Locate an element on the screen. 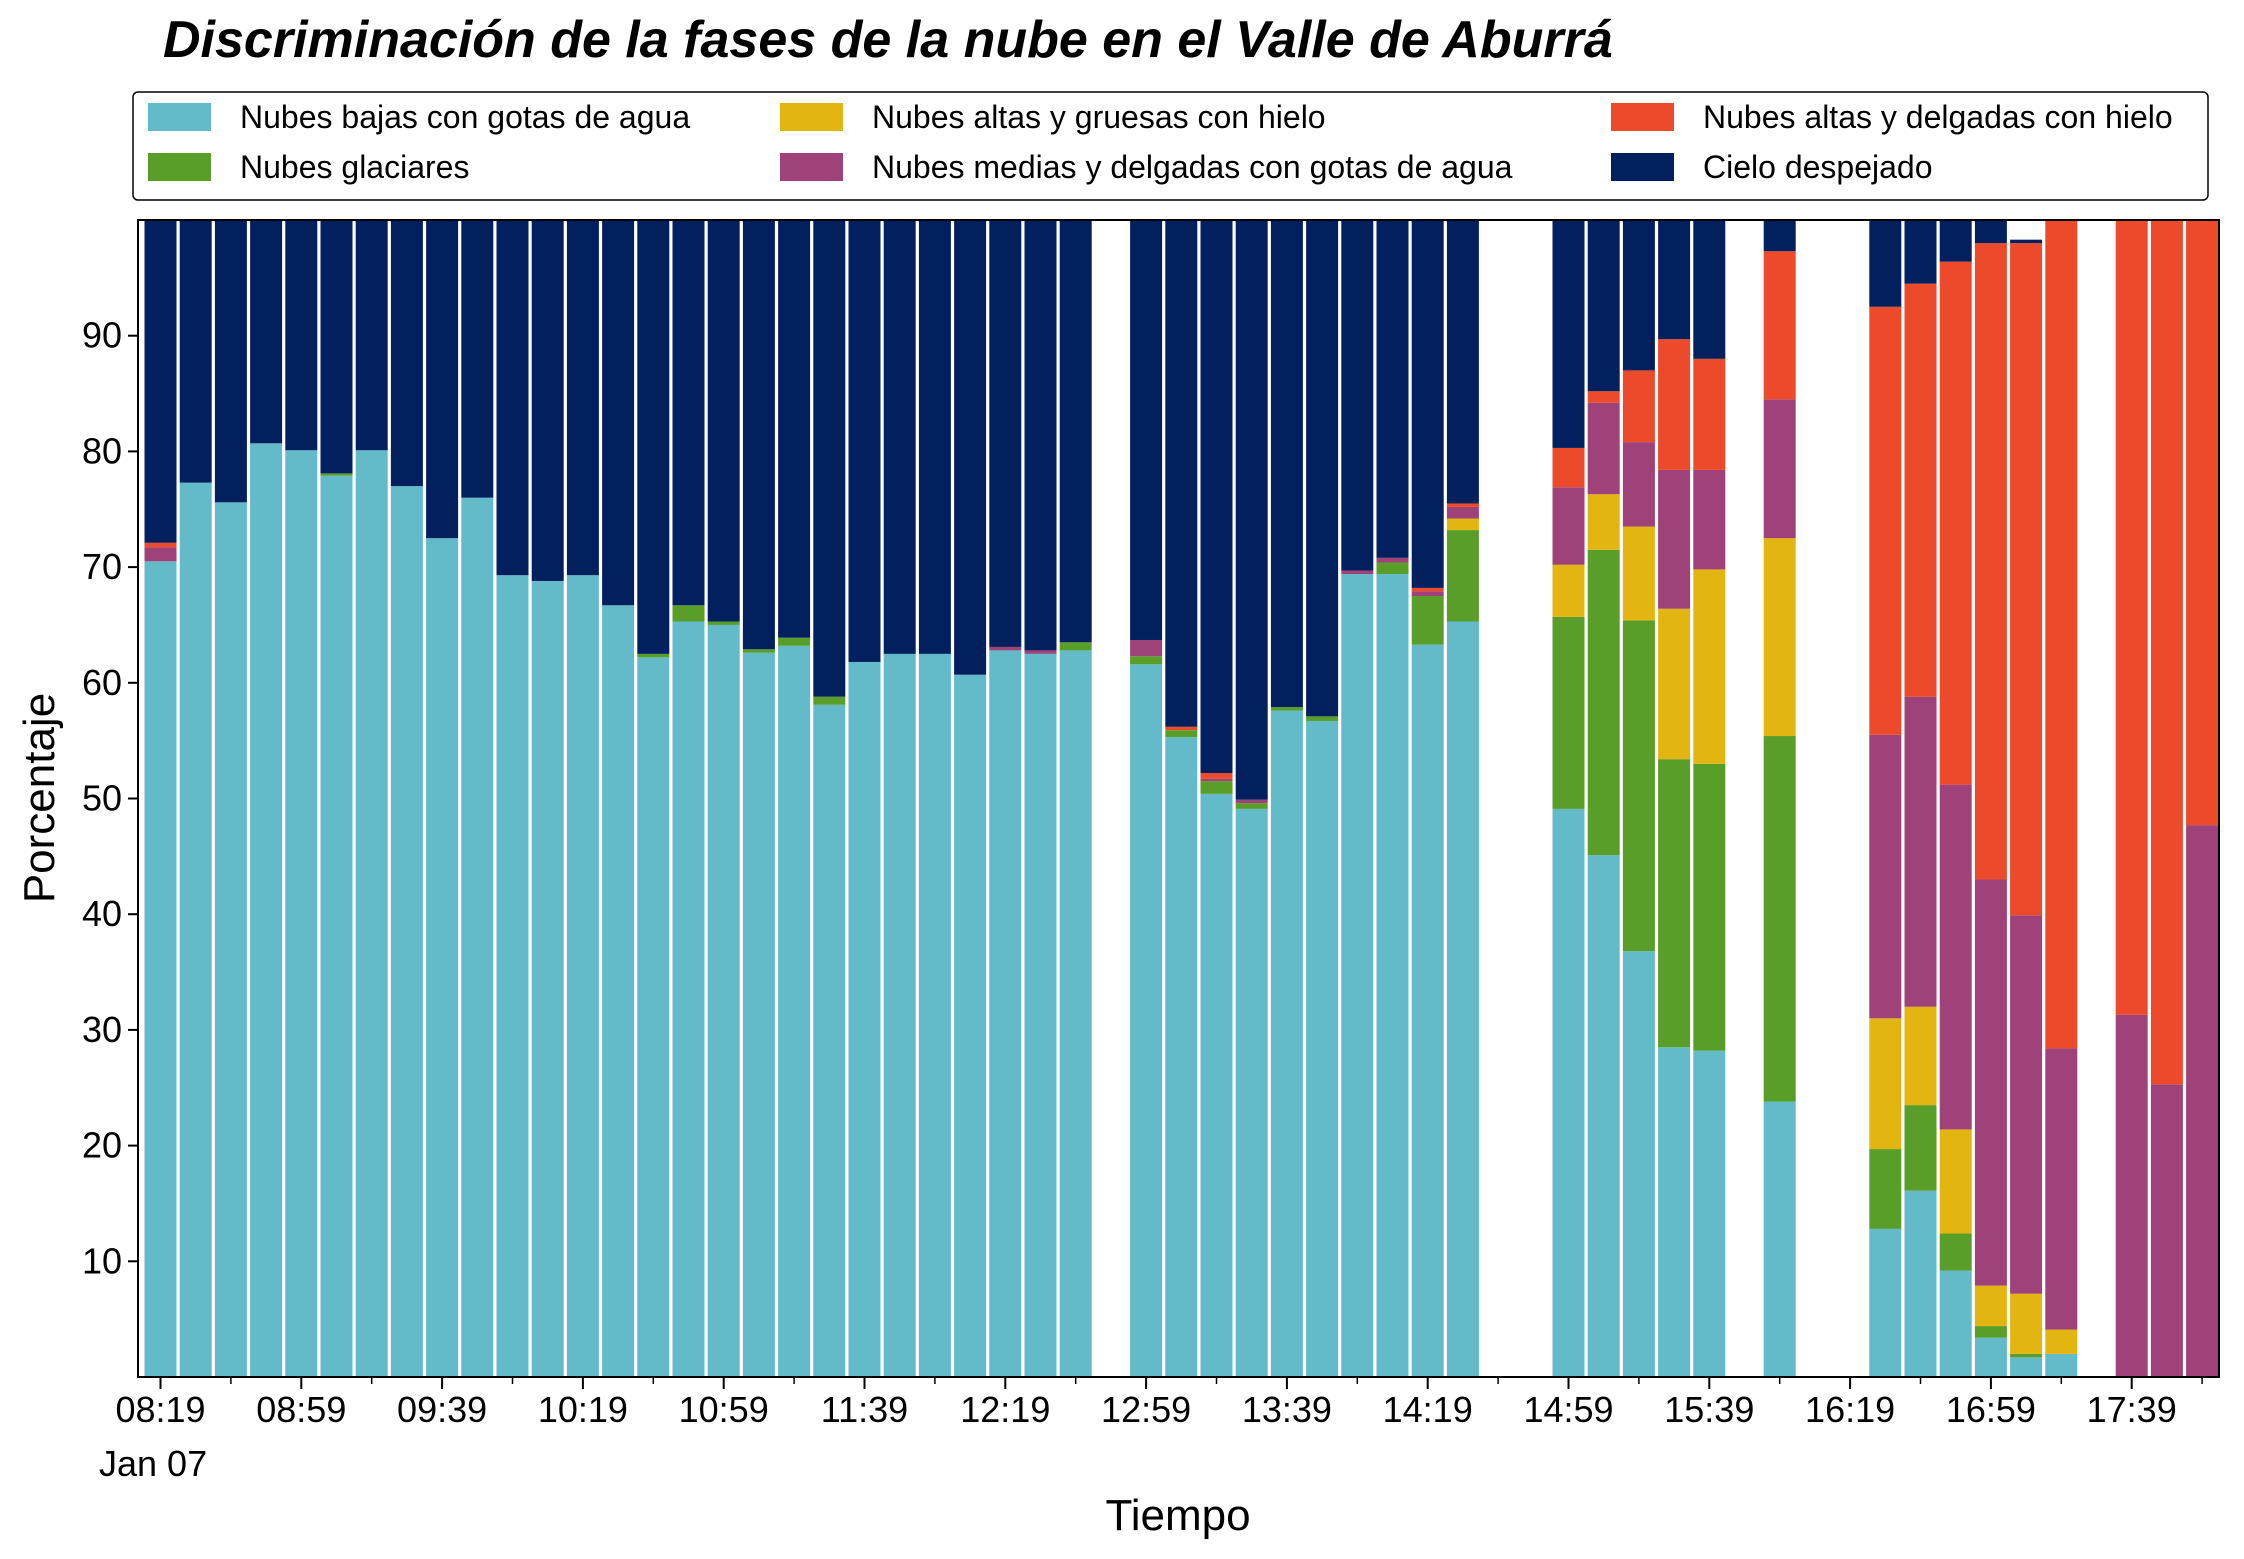  bar-segment-s4-t43 is located at coordinates (1674, 404).